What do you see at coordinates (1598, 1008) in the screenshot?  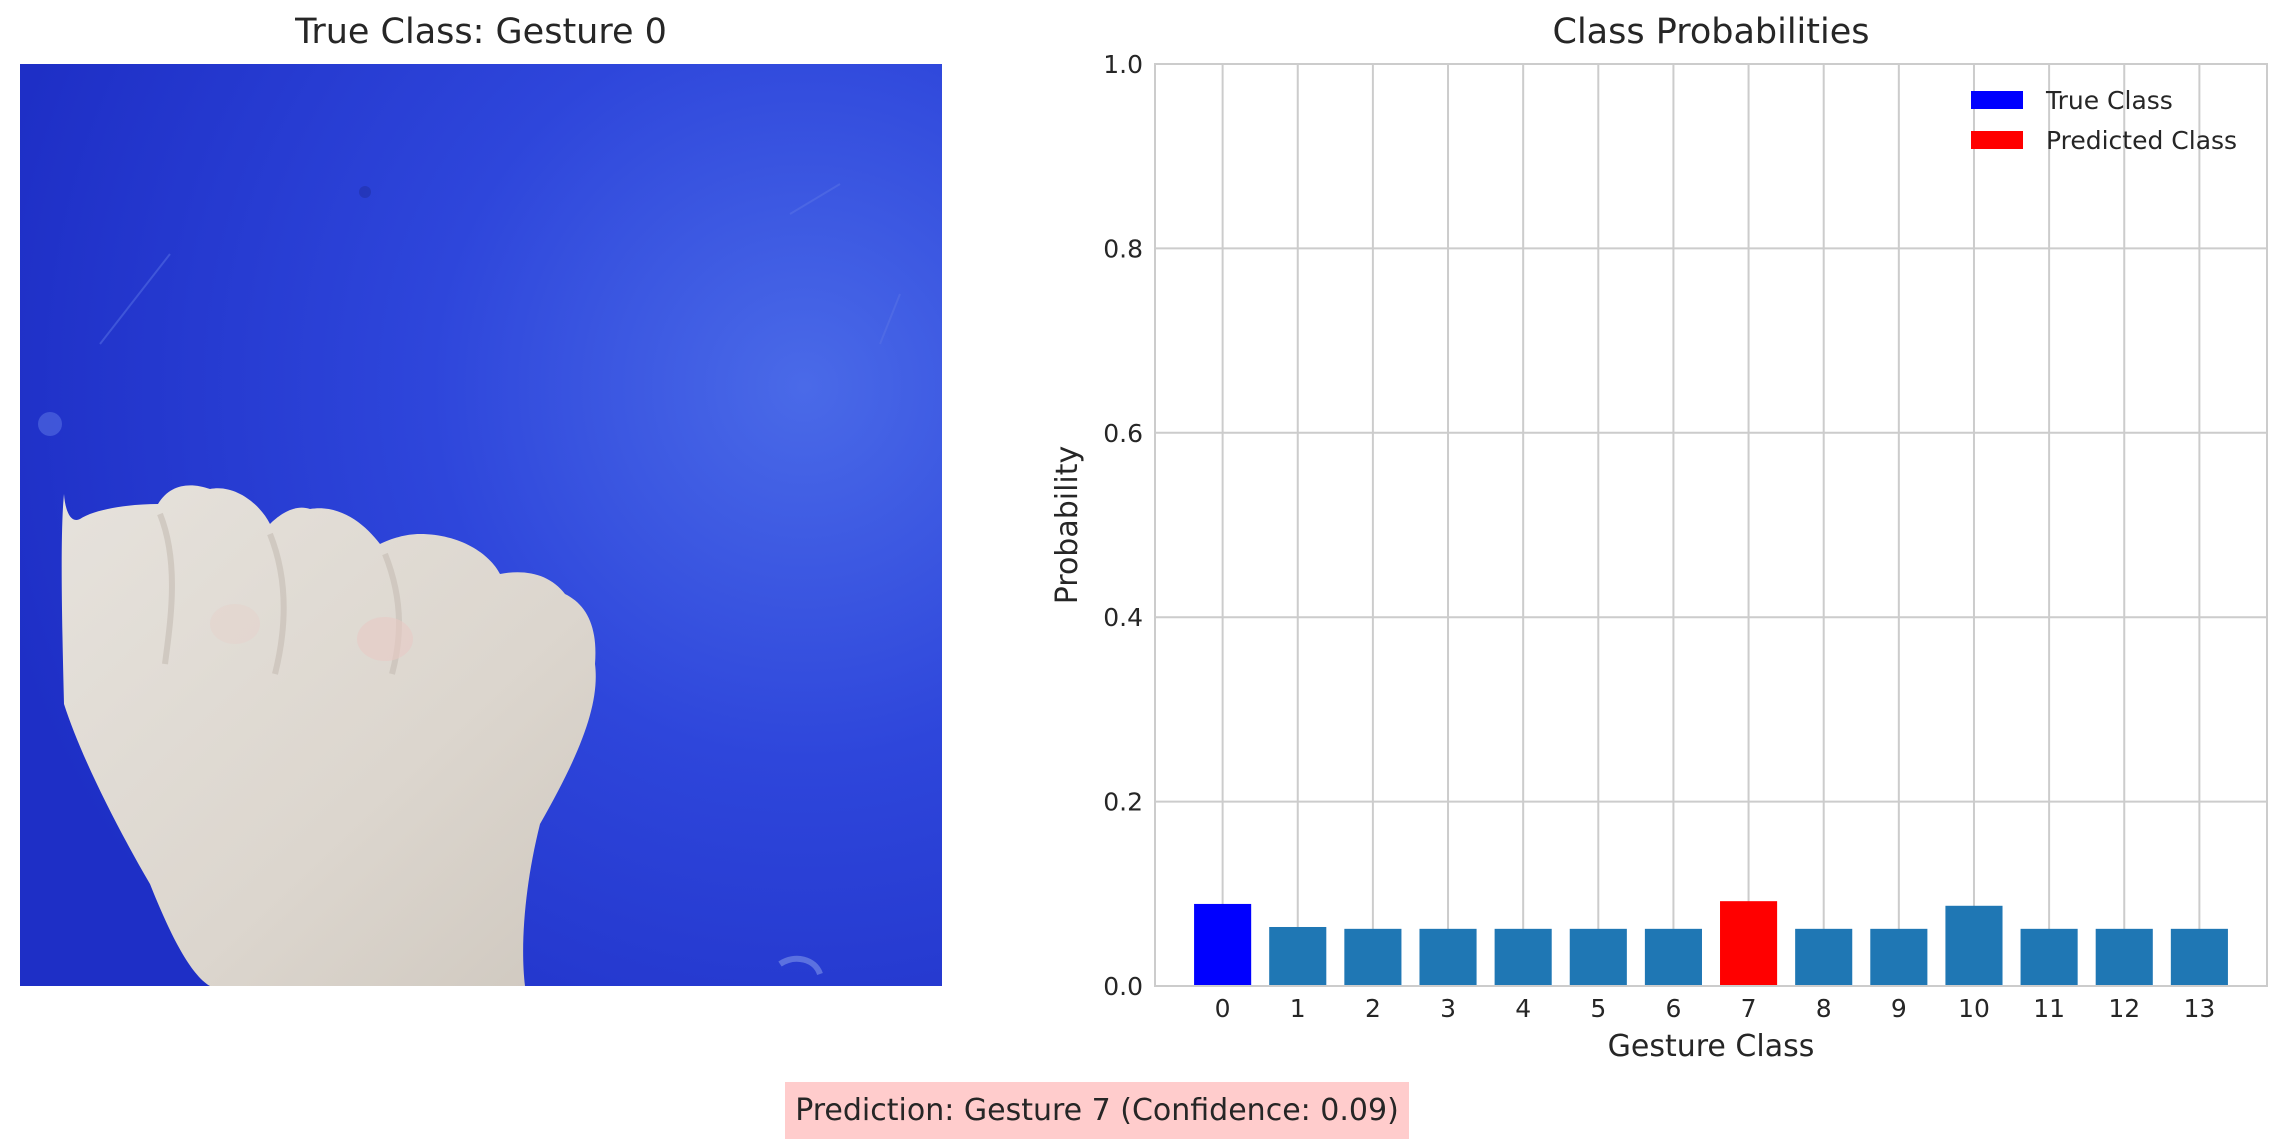 I see `x-tick-label: 5` at bounding box center [1598, 1008].